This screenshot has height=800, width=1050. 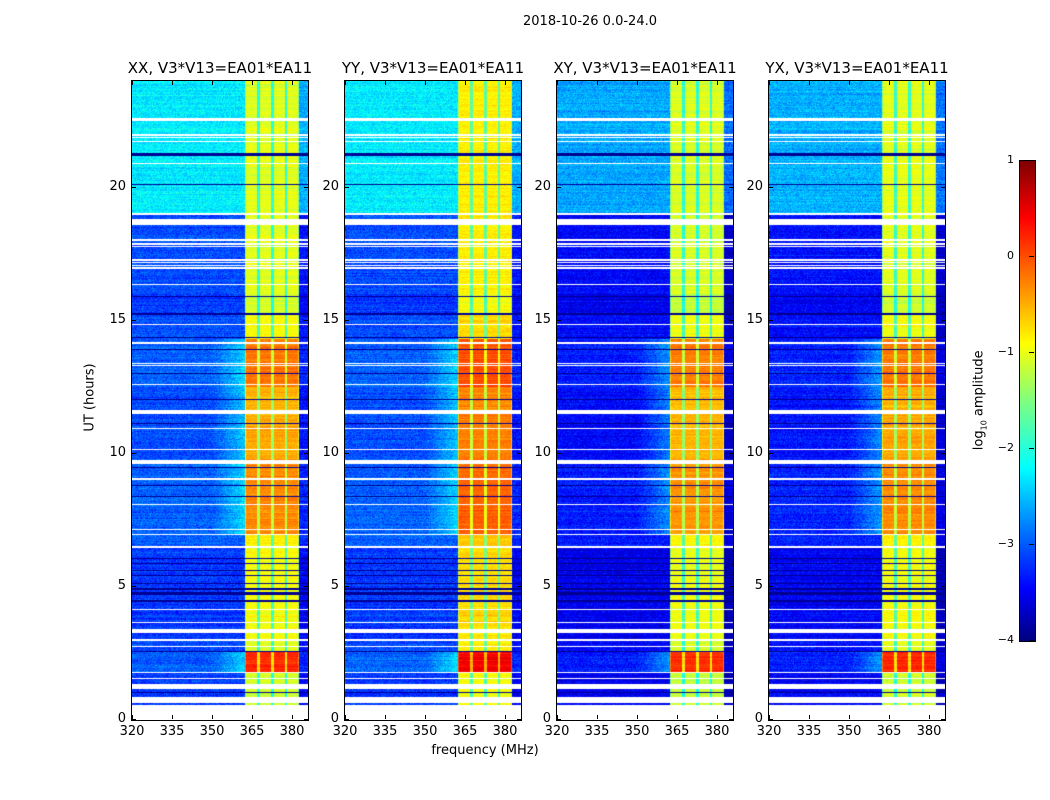 I want to click on spectrogram-panel-3: XY, V3*V13=EA01*EA11, so click(x=645, y=390).